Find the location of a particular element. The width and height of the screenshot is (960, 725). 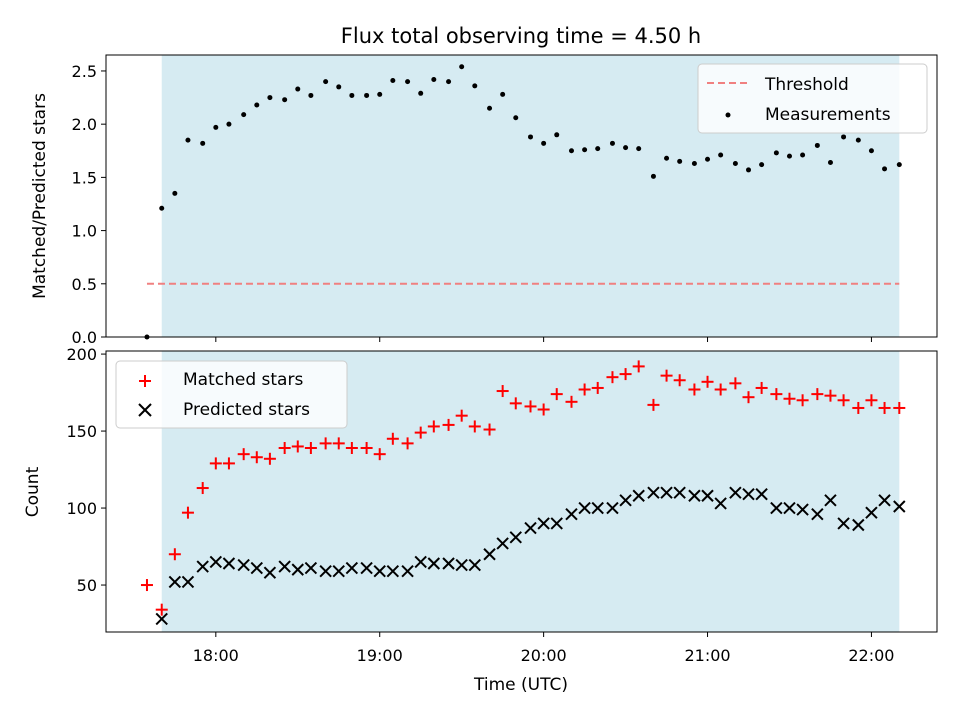

top-y-tick-label: 0.0 is located at coordinates (84, 337).